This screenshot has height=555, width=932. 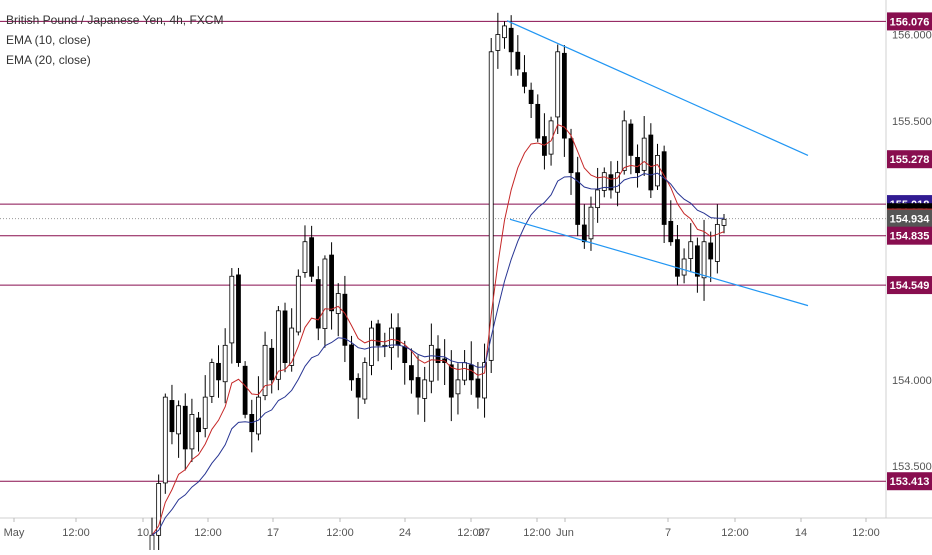 What do you see at coordinates (912, 467) in the screenshot?
I see `y-tick-label: 153.500` at bounding box center [912, 467].